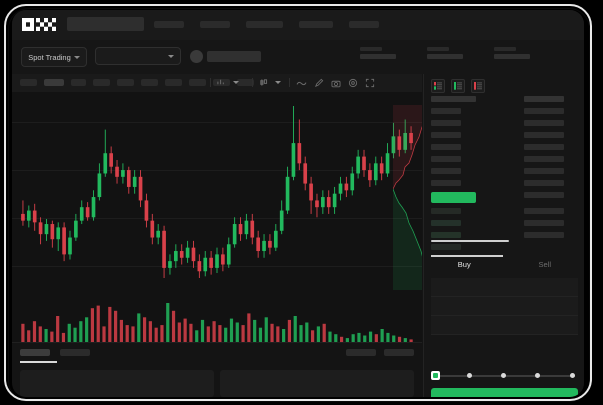  Describe the element at coordinates (435, 375) in the screenshot. I see `slider-handle` at that location.